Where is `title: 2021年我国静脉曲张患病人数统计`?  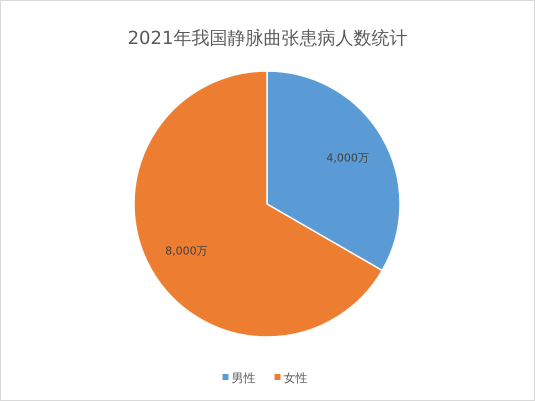
title: 2021年我国静脉曲张患病人数统计 is located at coordinates (268, 38).